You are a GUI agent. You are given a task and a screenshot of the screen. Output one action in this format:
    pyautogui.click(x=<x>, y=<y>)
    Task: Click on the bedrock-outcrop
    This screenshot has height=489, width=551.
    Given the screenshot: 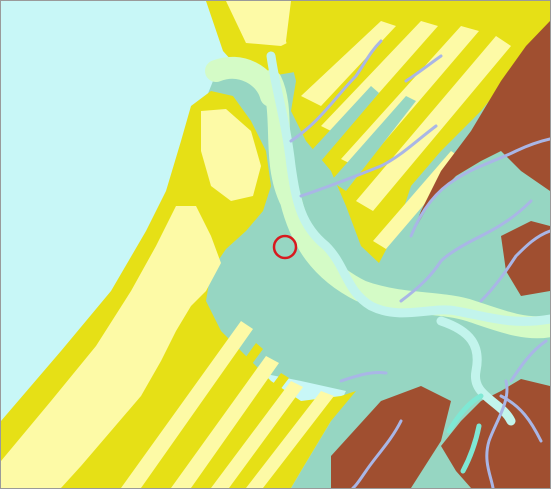 What is the action you would take?
    pyautogui.click(x=525, y=258)
    